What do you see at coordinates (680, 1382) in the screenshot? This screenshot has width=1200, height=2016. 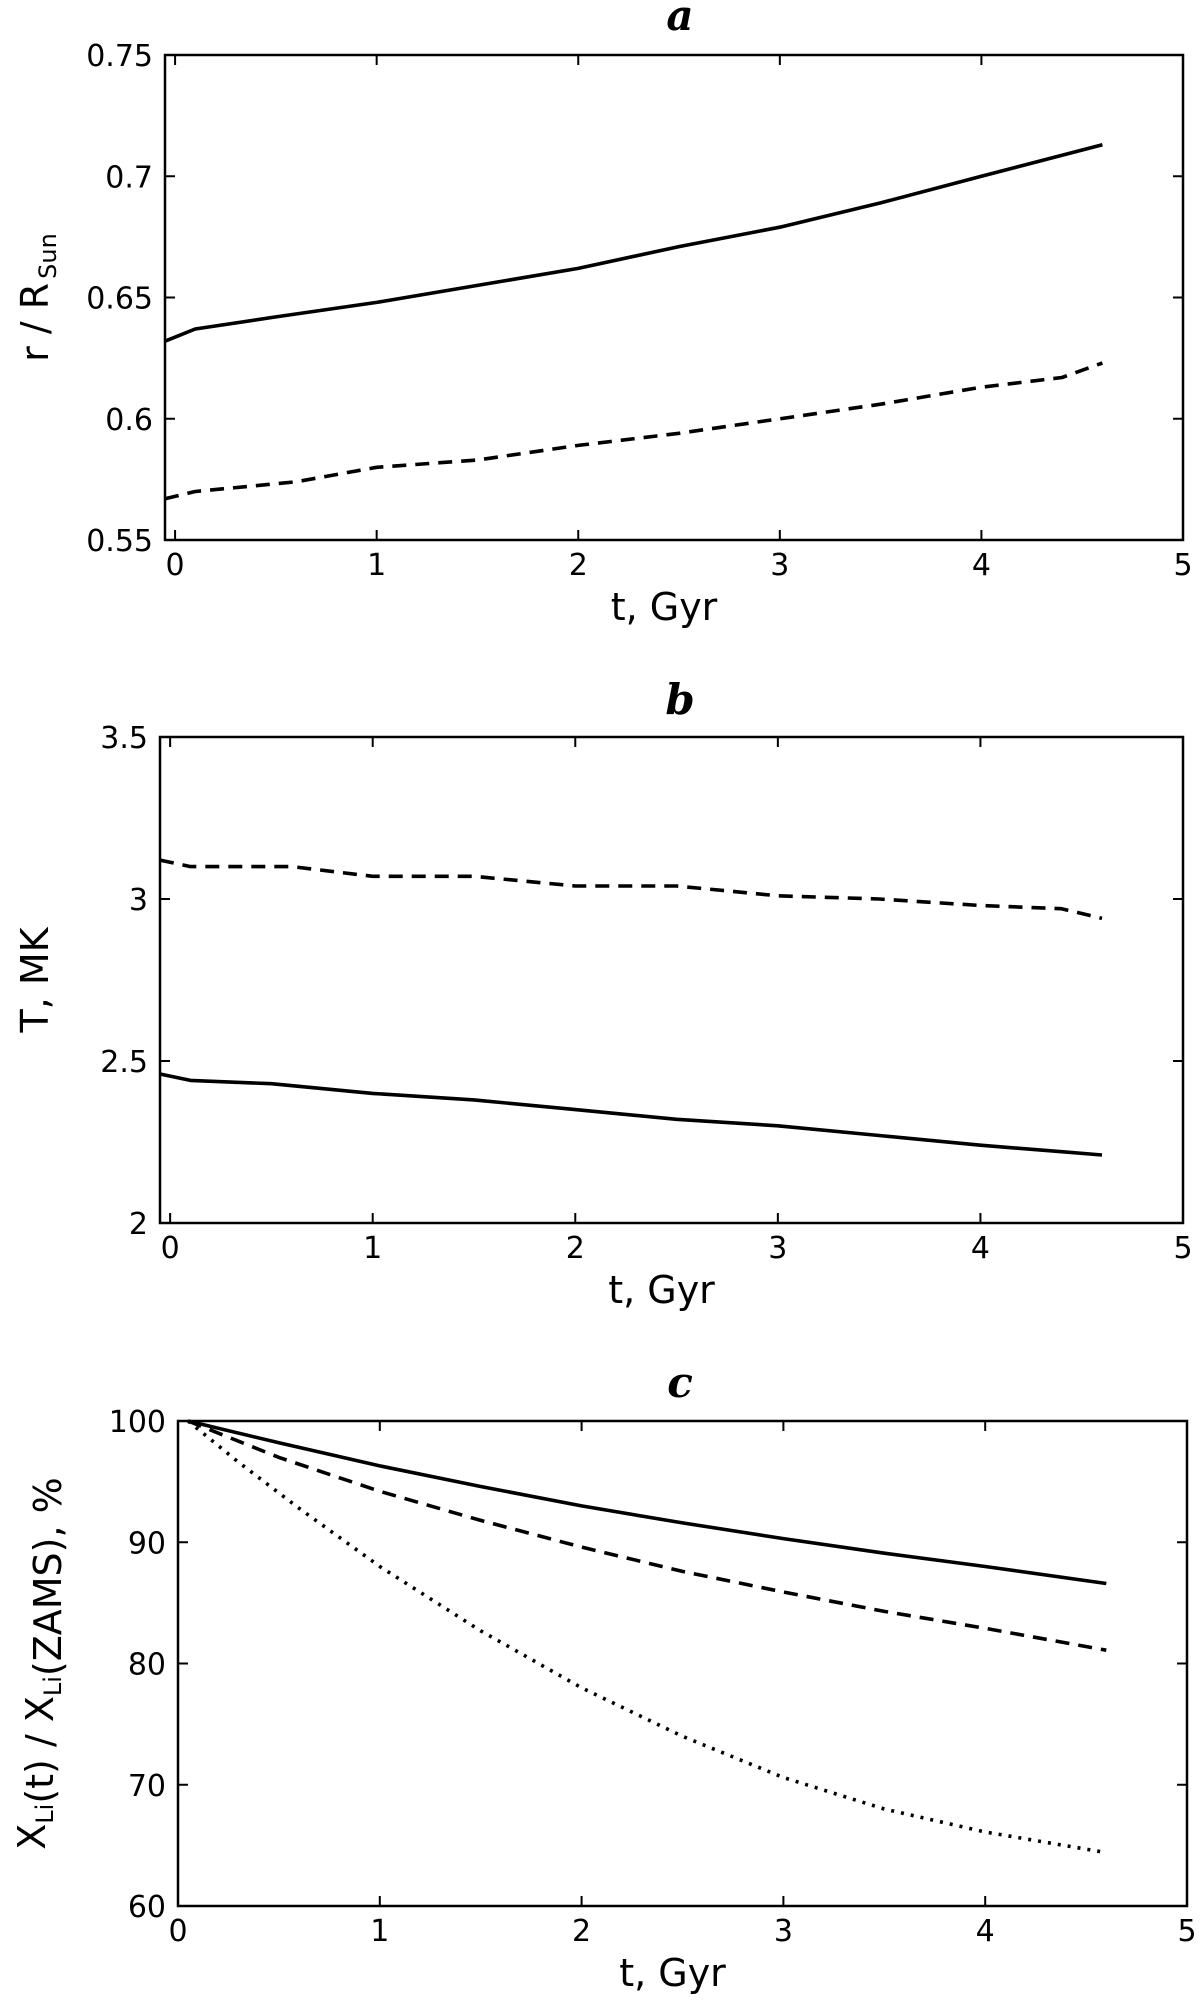 I see `panel-title: c` at bounding box center [680, 1382].